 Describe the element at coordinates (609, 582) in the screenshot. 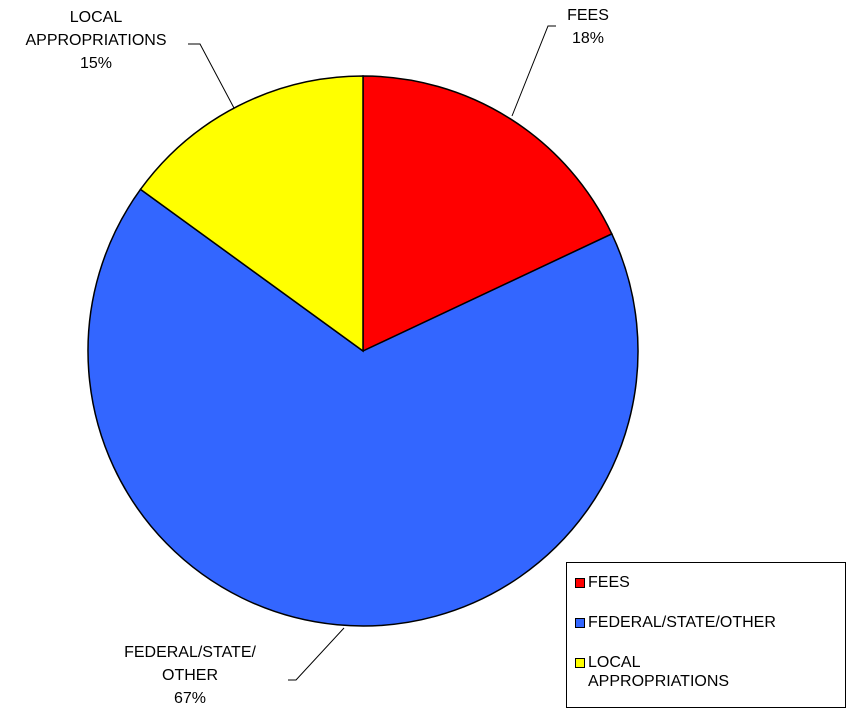

I see `legend-label-fees: FEES` at that location.